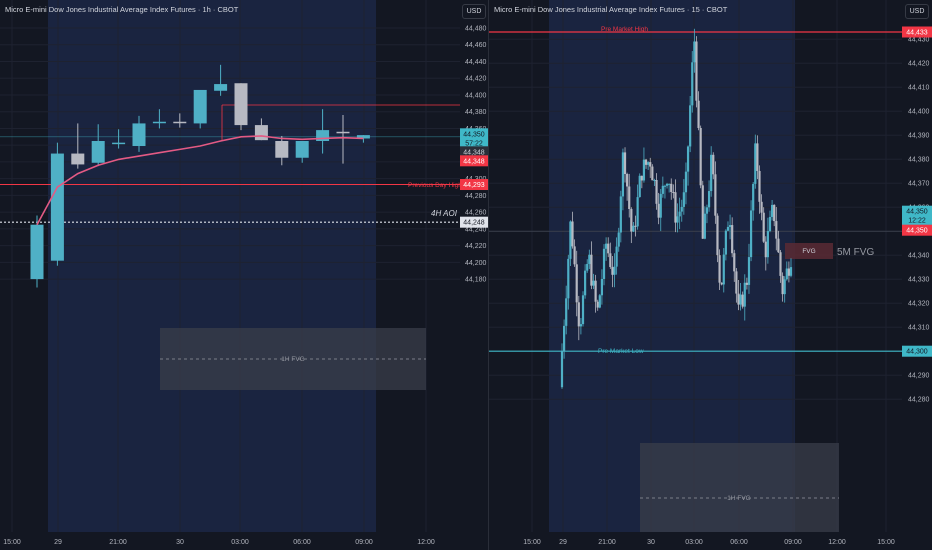 The width and height of the screenshot is (932, 550). Describe the element at coordinates (118, 542) in the screenshot. I see `time-axis-label-1h: 21:00` at that location.